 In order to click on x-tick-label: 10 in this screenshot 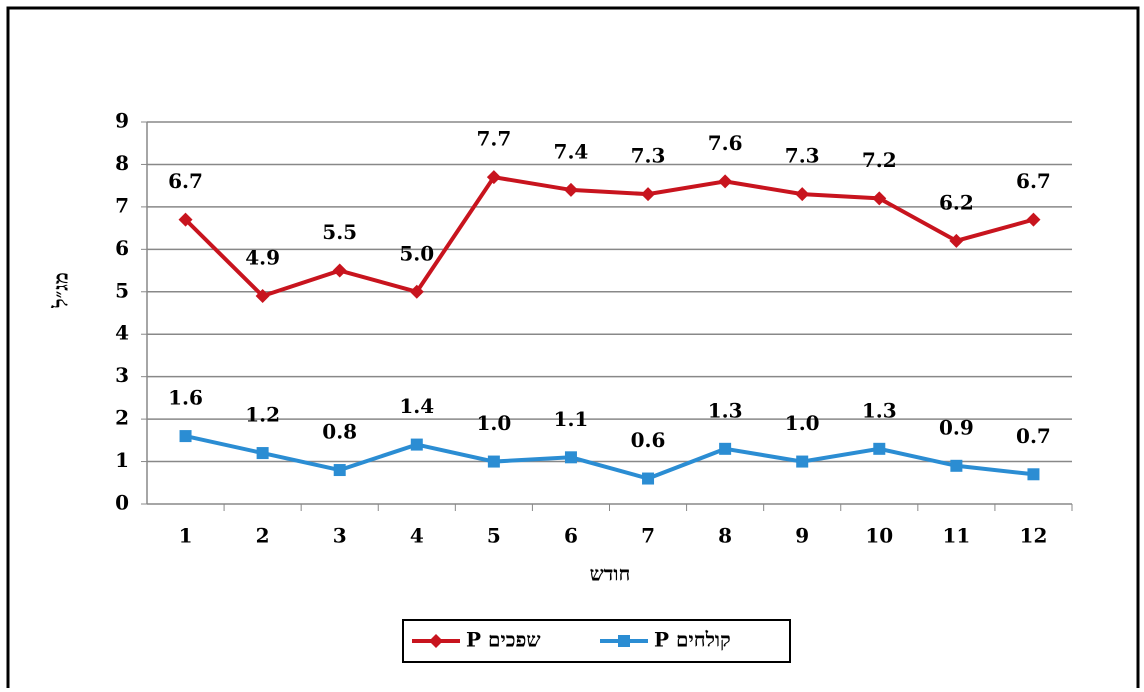, I will do `click(879, 536)`.